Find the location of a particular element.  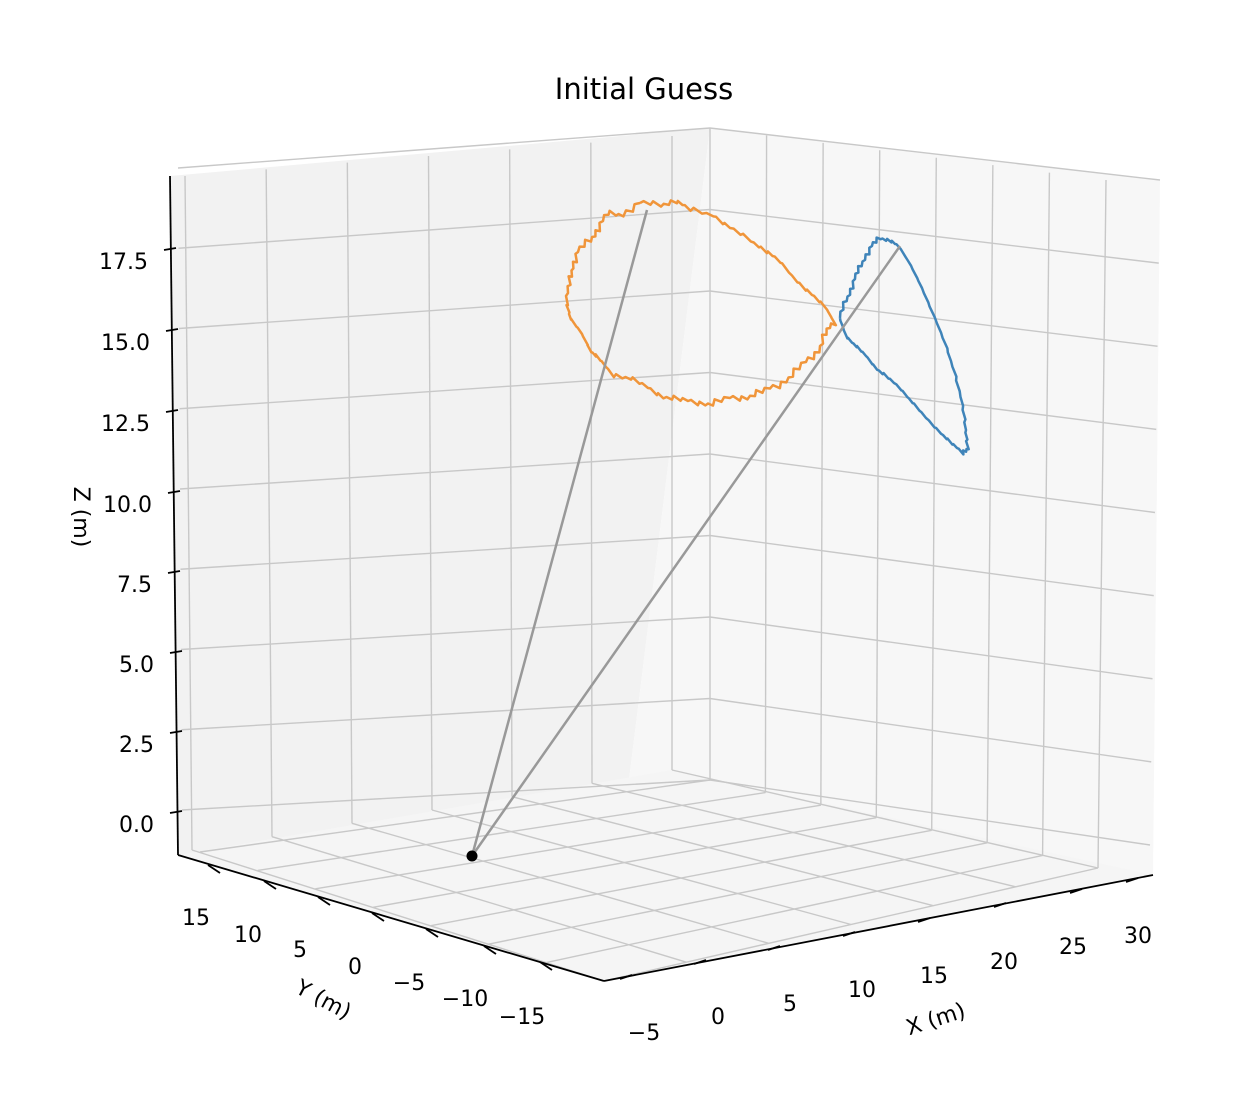

x-tick-label: 5 is located at coordinates (790, 1004).